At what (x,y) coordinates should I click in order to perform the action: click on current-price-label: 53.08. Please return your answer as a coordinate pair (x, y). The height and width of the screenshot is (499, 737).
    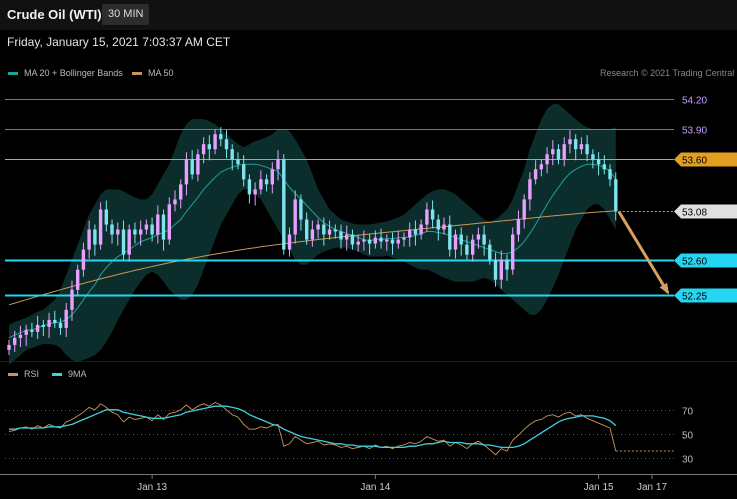
    Looking at the image, I should click on (694, 213).